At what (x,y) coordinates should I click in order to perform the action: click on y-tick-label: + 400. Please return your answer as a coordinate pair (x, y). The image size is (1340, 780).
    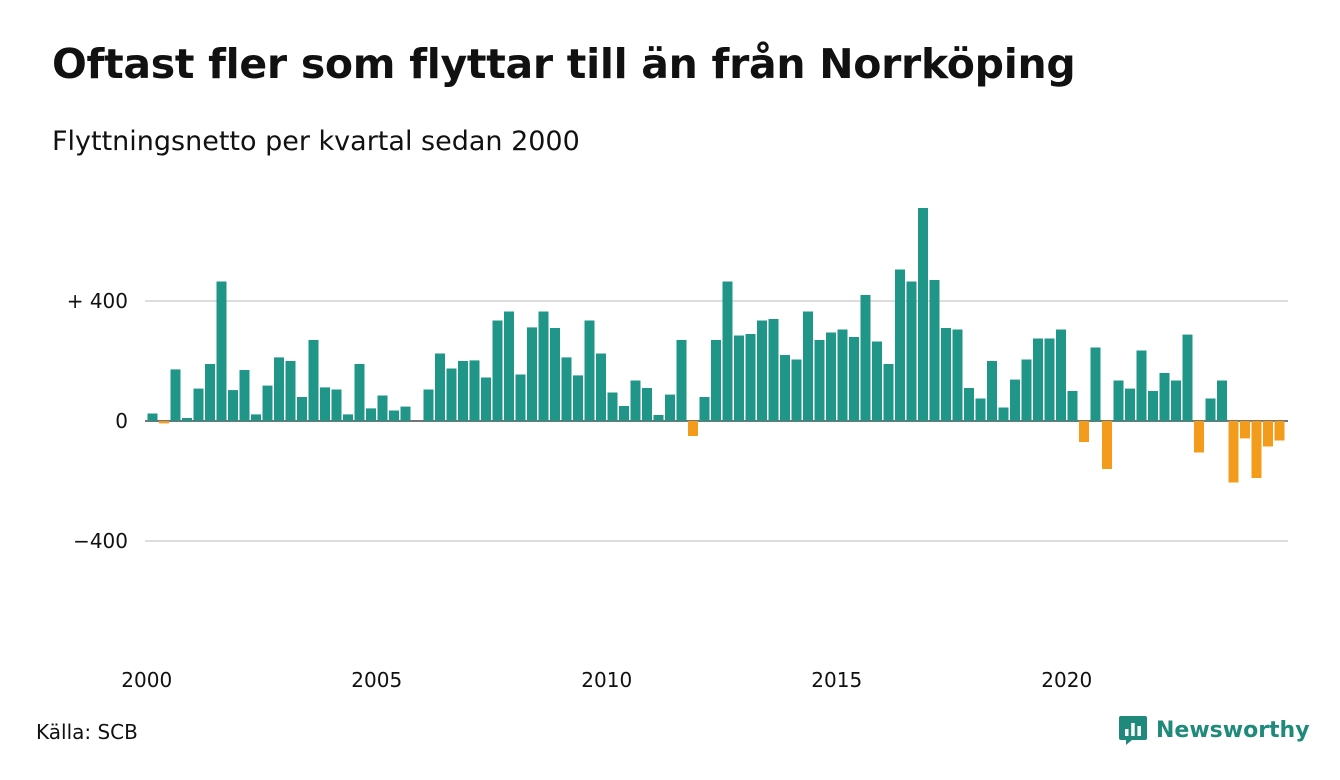
    Looking at the image, I should click on (97, 301).